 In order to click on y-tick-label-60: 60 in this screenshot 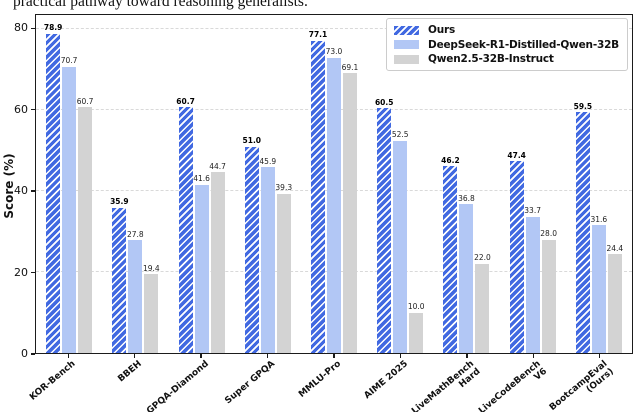, I will do `click(21, 109)`.